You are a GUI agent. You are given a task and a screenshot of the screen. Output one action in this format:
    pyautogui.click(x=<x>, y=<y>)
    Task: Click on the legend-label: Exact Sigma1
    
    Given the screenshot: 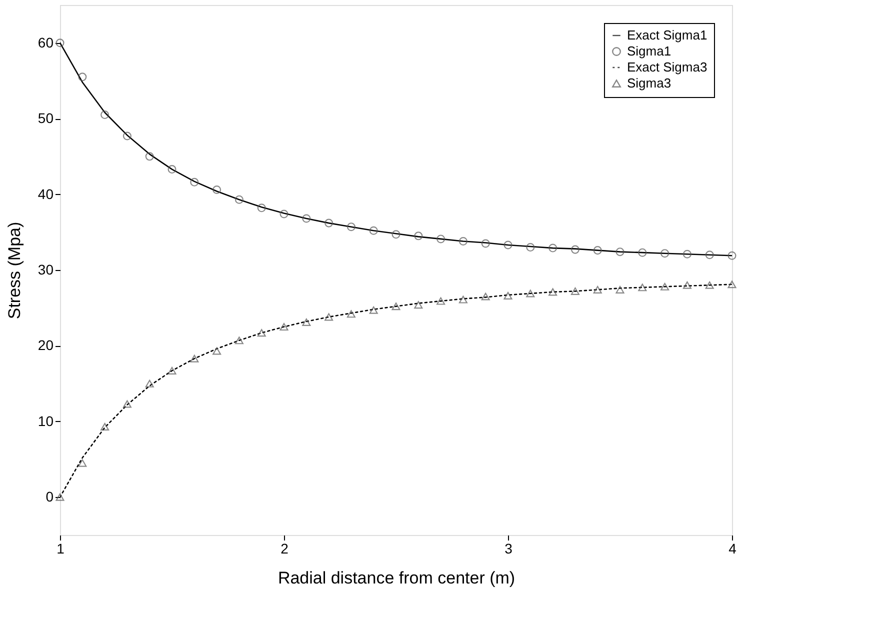 What is the action you would take?
    pyautogui.click(x=667, y=35)
    